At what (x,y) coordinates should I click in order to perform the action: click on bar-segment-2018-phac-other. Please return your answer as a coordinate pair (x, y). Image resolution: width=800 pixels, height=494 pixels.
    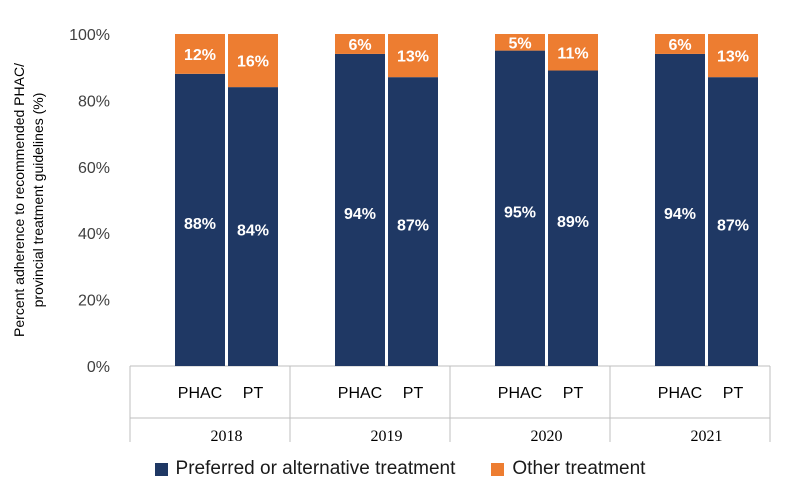
    Looking at the image, I should click on (200, 54).